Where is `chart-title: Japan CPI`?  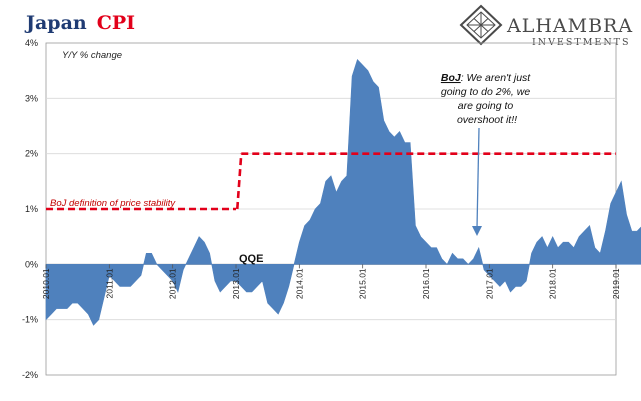
chart-title: Japan CPI is located at coordinates (79, 23).